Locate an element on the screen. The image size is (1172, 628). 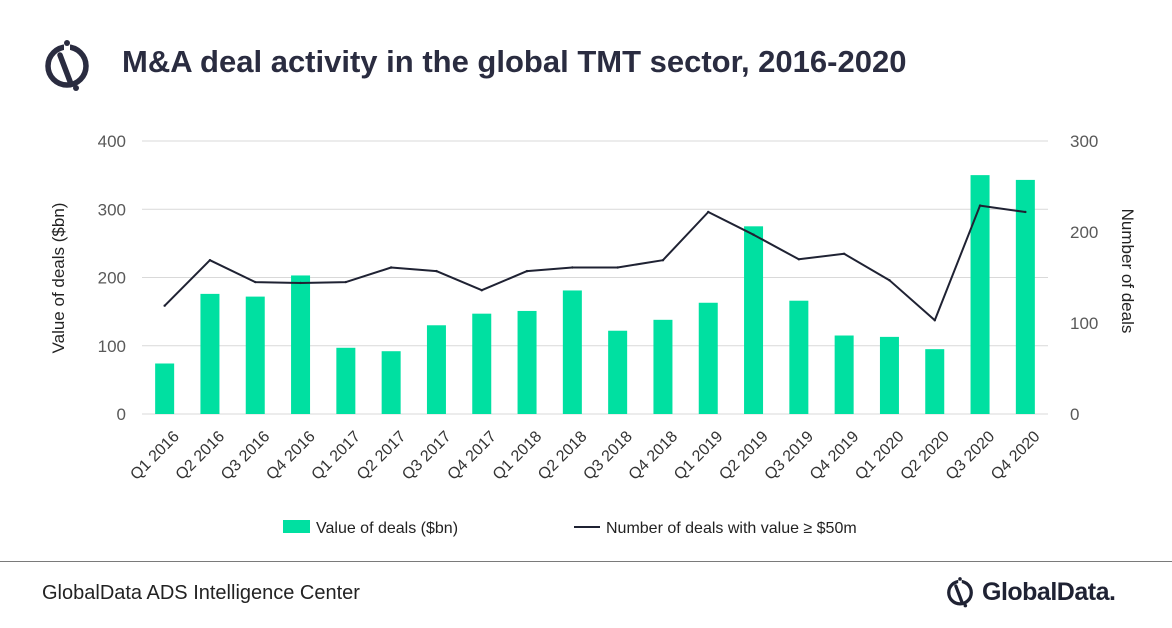
y-axis-tick-label: 400 is located at coordinates (112, 141).